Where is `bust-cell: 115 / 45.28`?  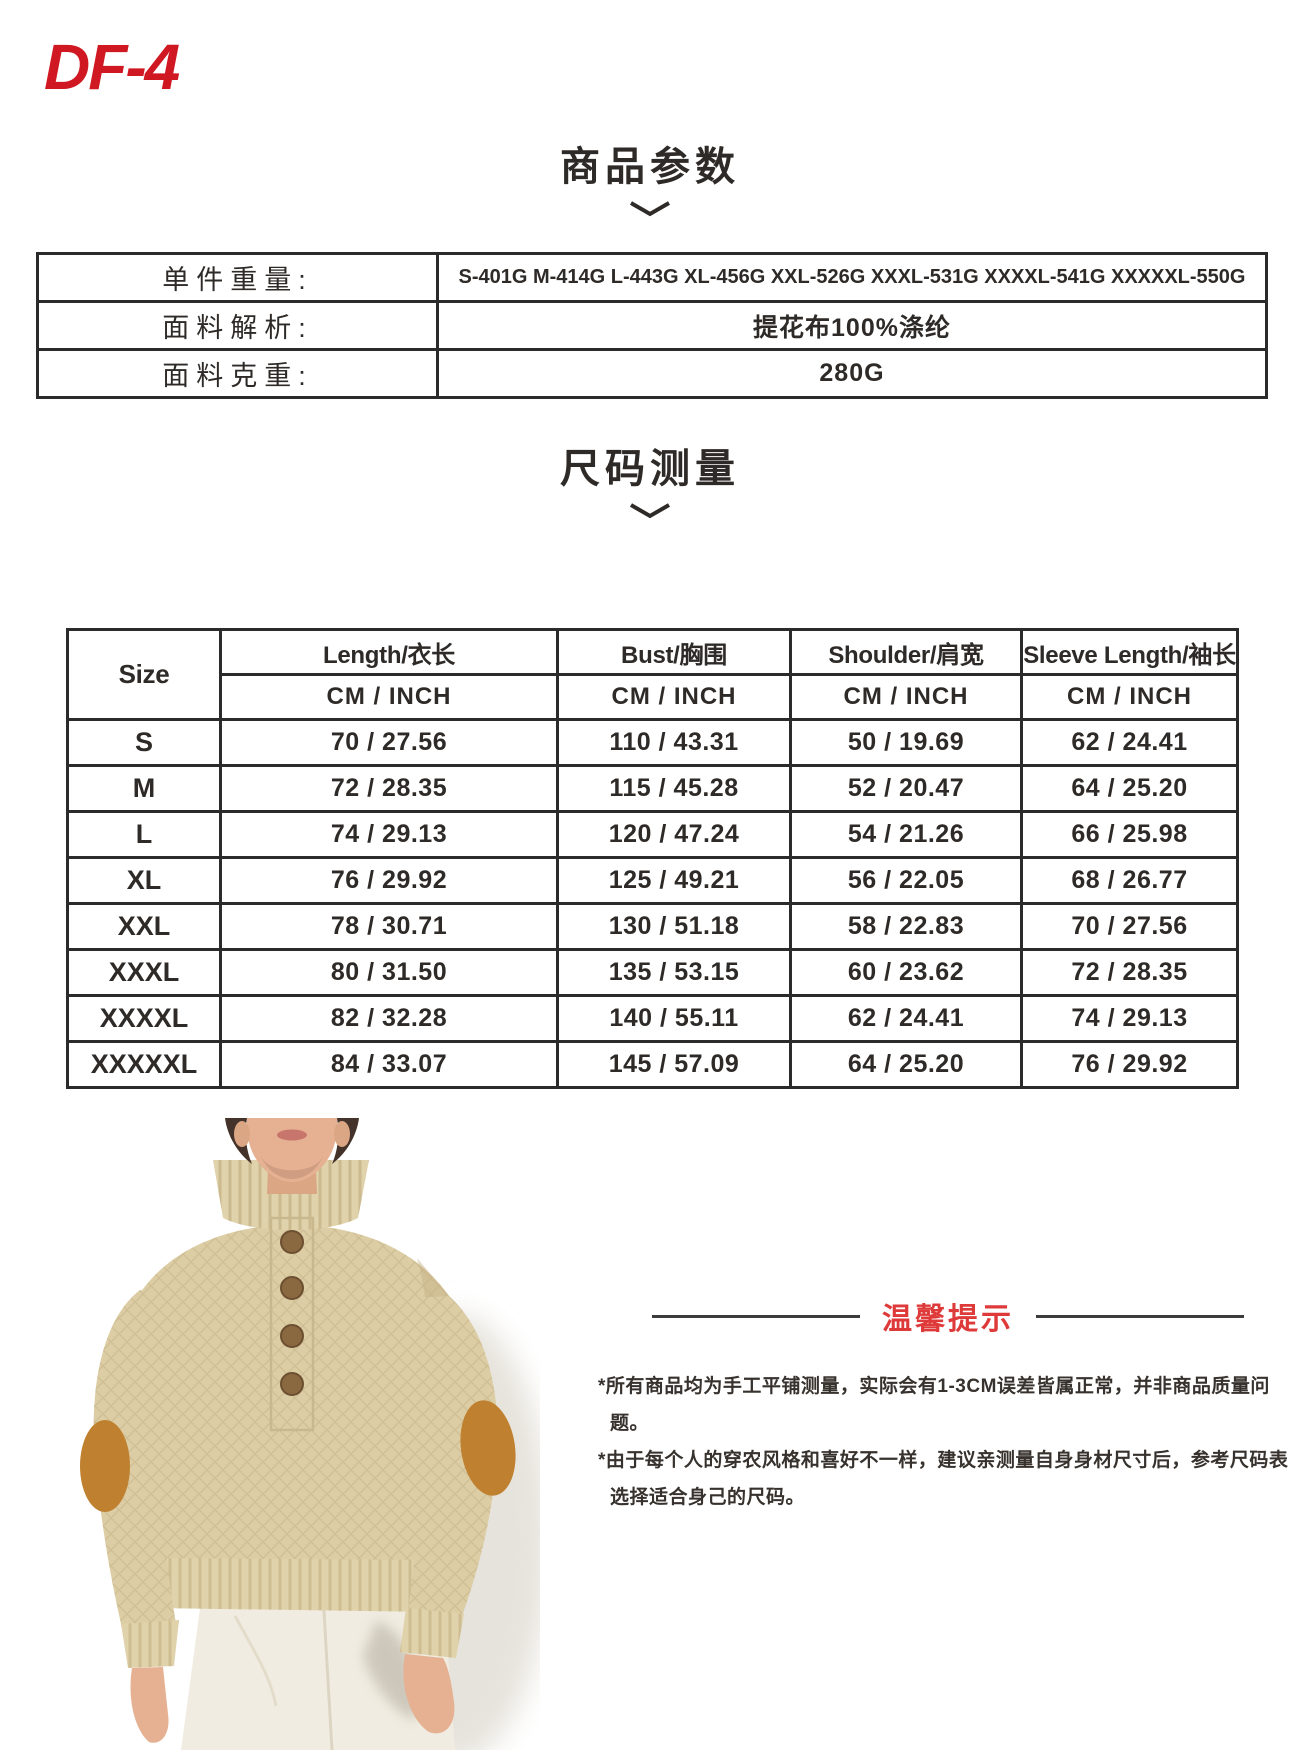
bust-cell: 115 / 45.28 is located at coordinates (674, 788).